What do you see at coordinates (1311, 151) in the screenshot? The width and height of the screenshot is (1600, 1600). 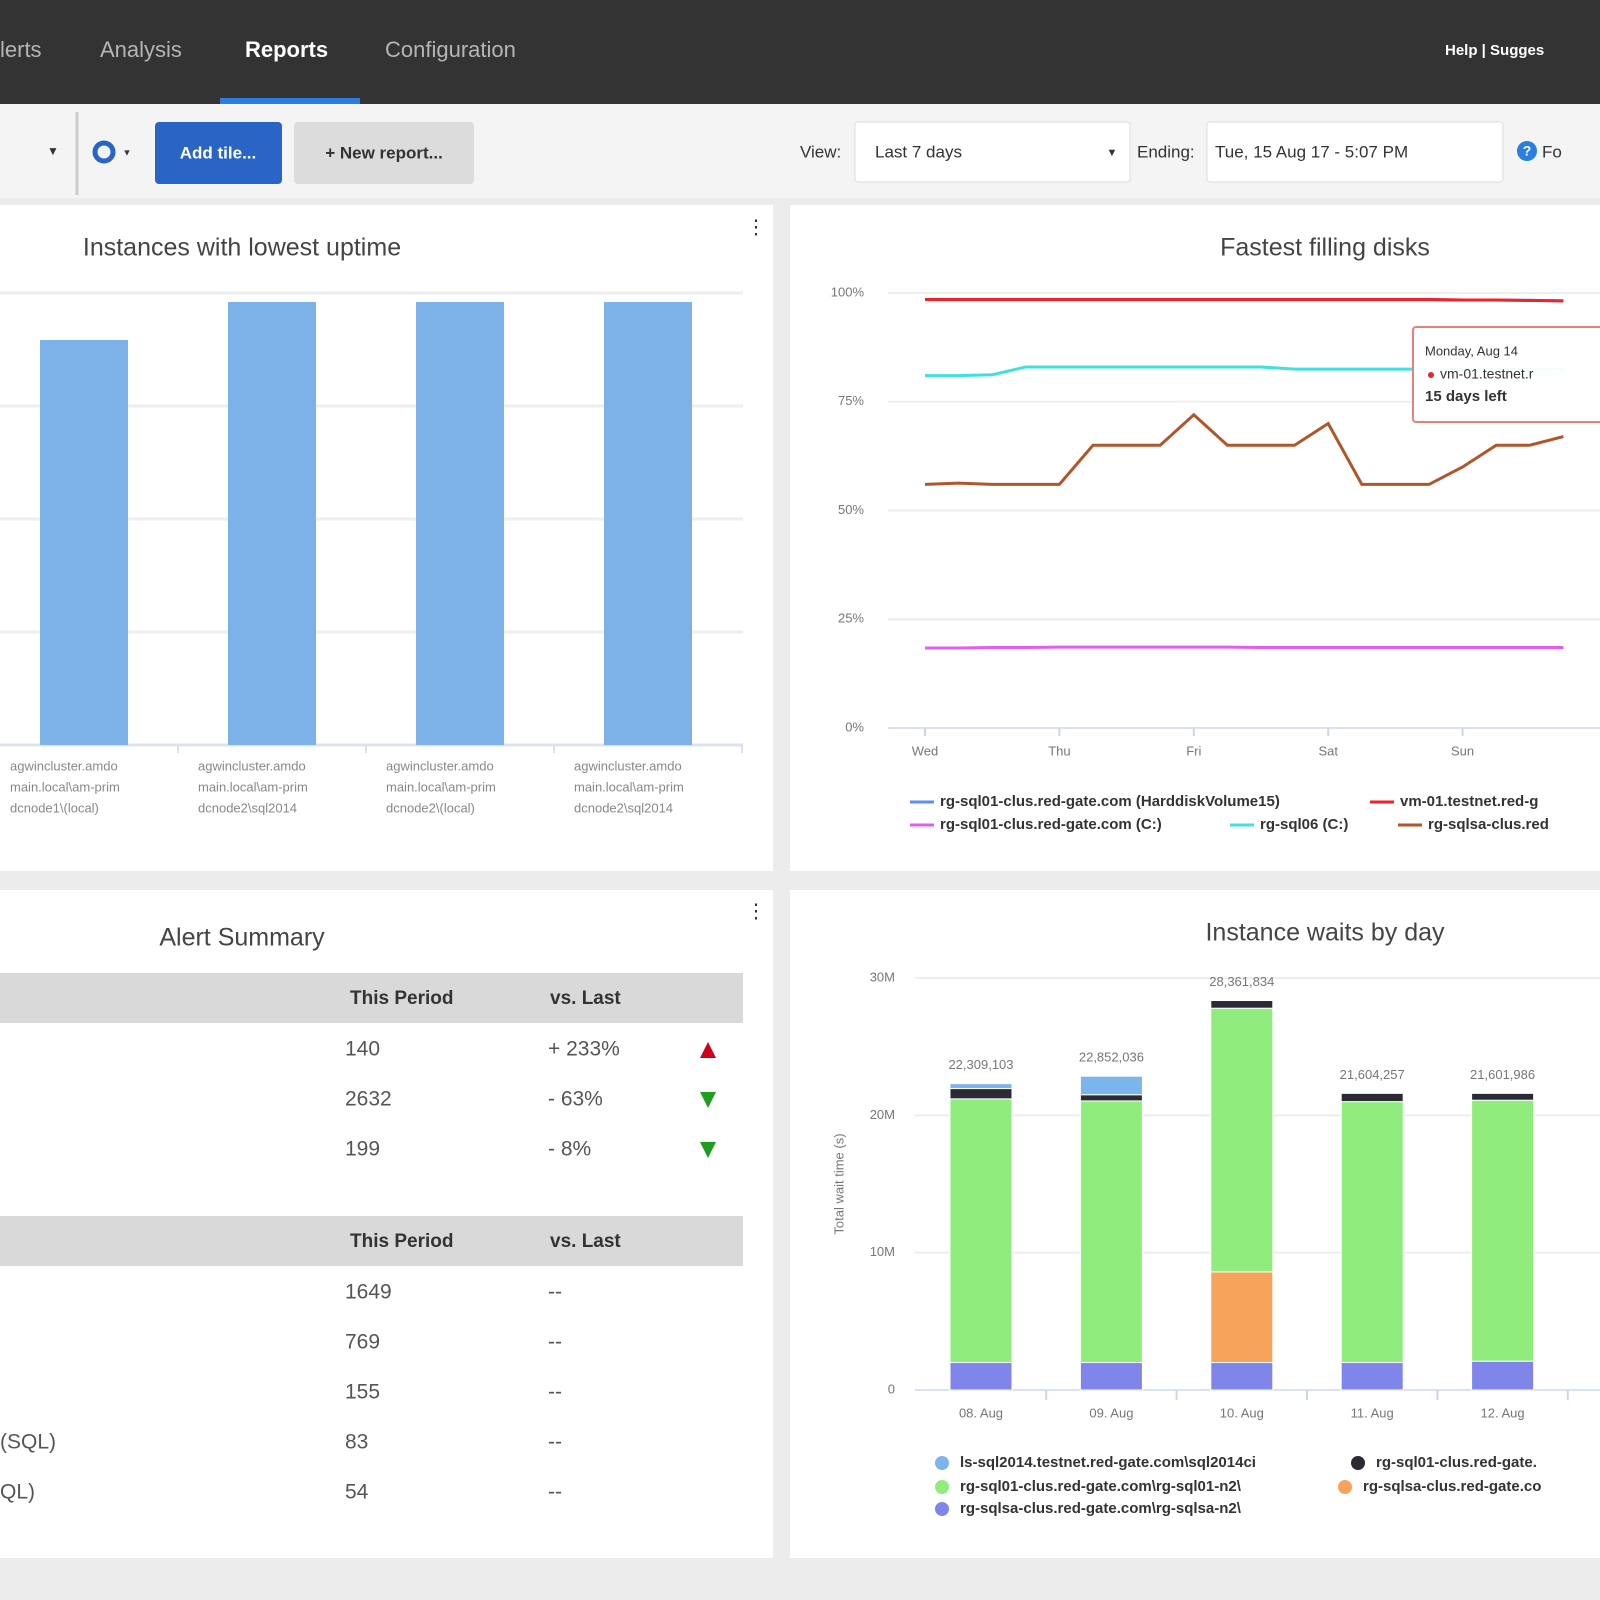 I see `ending-value: Tue, 15 Aug 17 - 5:07 PM` at bounding box center [1311, 151].